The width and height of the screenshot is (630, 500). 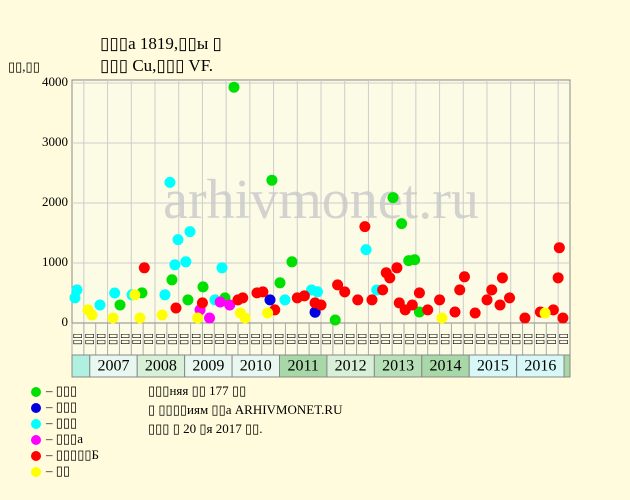 What do you see at coordinates (567, 366) in the screenshot?
I see `year-row-end` at bounding box center [567, 366].